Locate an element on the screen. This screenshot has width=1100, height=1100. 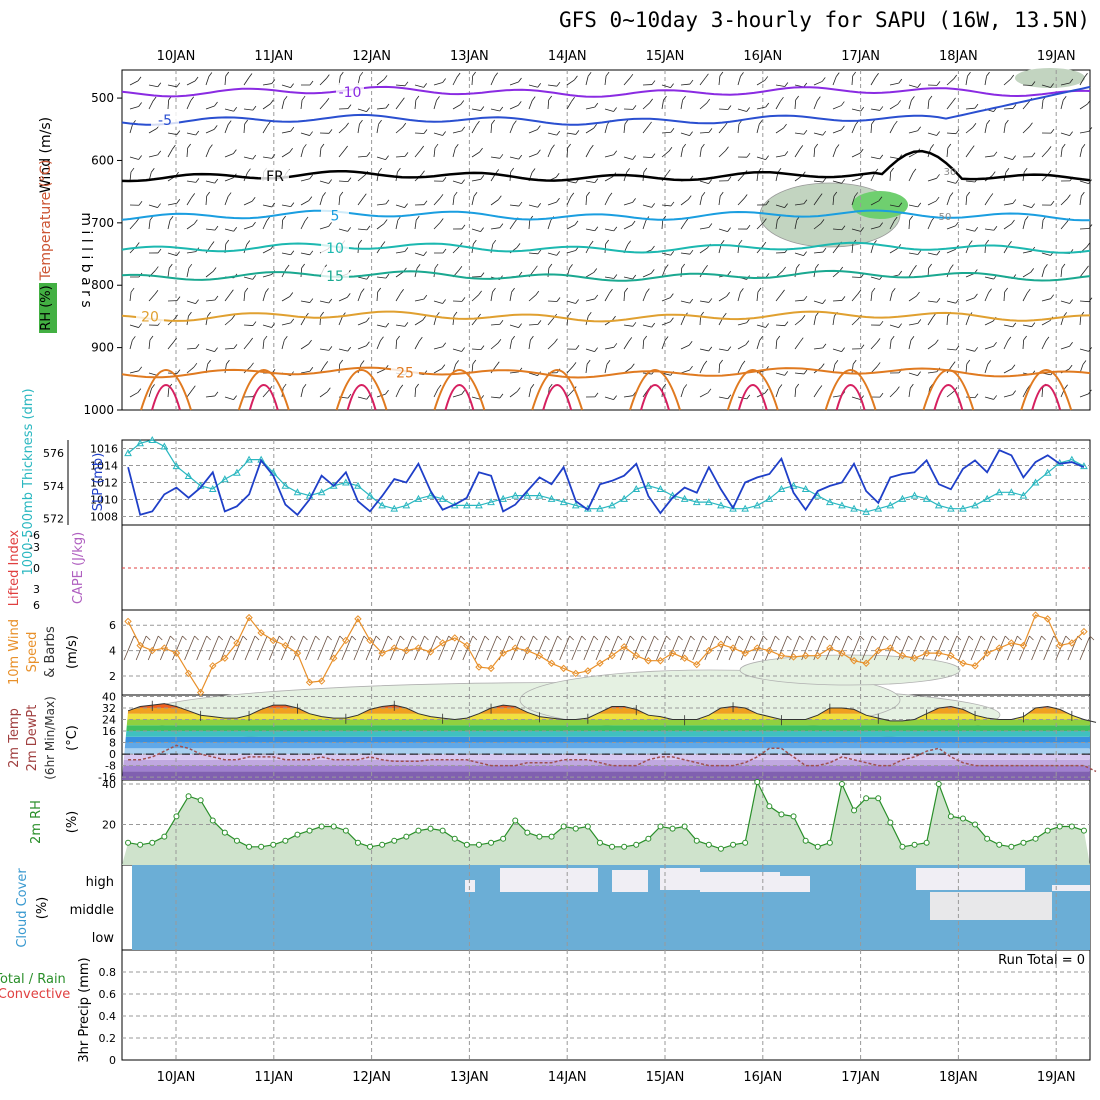
li-tick-label: 3 is located at coordinates (36, 589).